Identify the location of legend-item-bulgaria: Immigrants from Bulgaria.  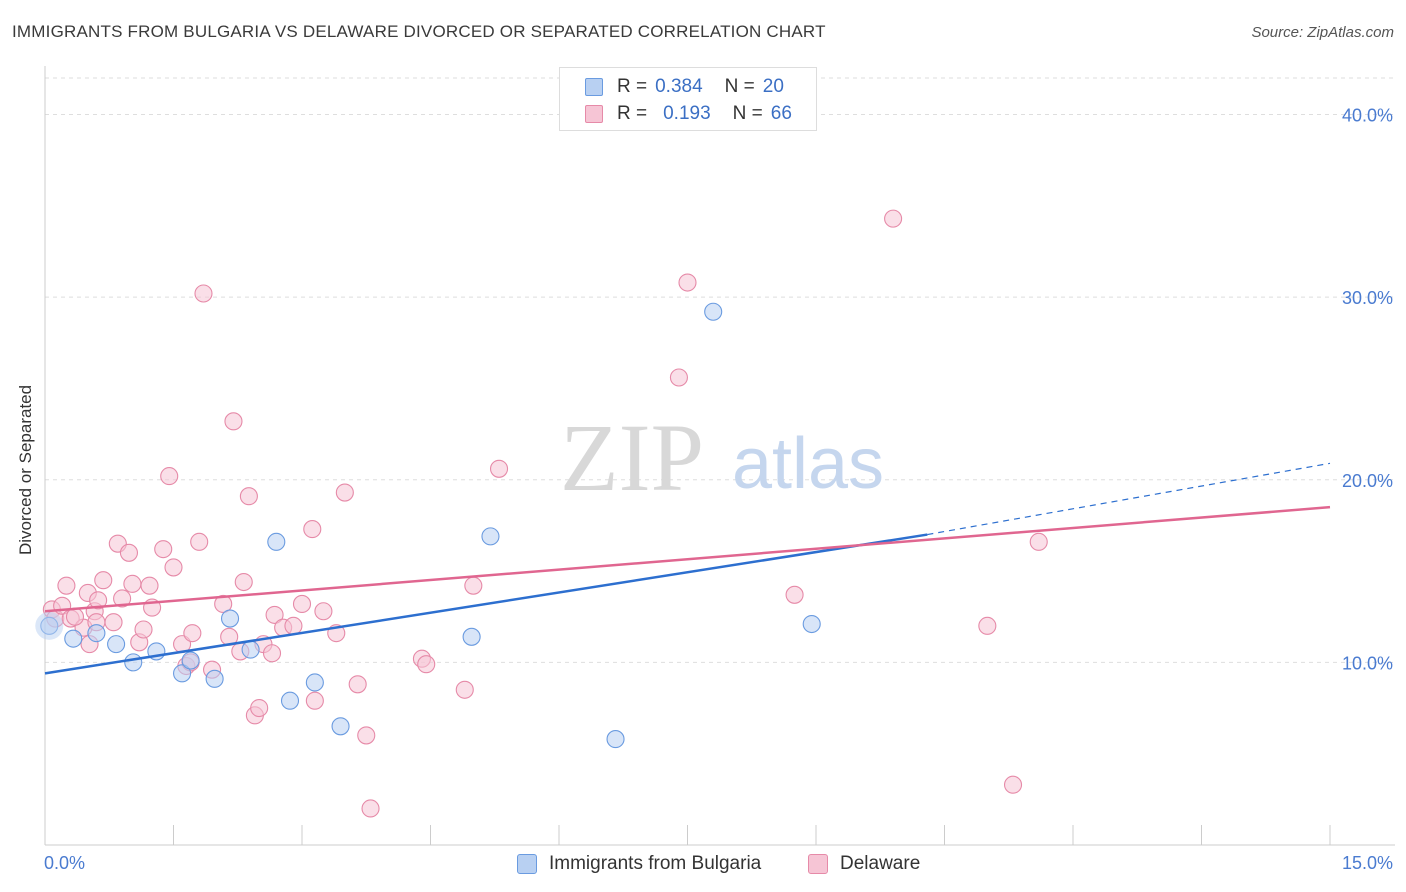
(639, 864).